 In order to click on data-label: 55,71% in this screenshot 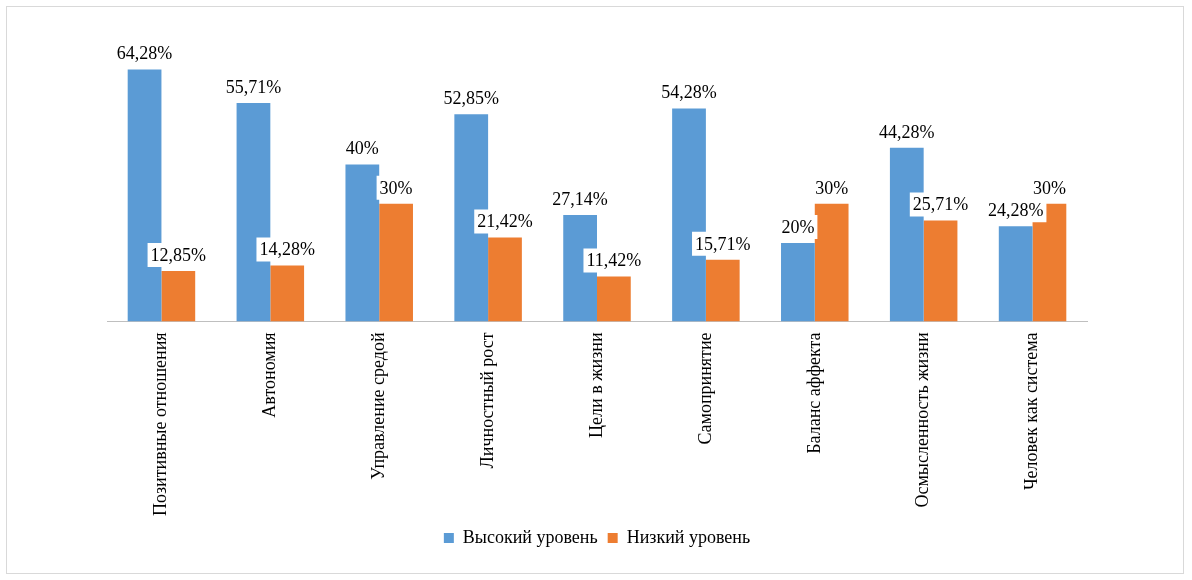, I will do `click(253, 86)`.